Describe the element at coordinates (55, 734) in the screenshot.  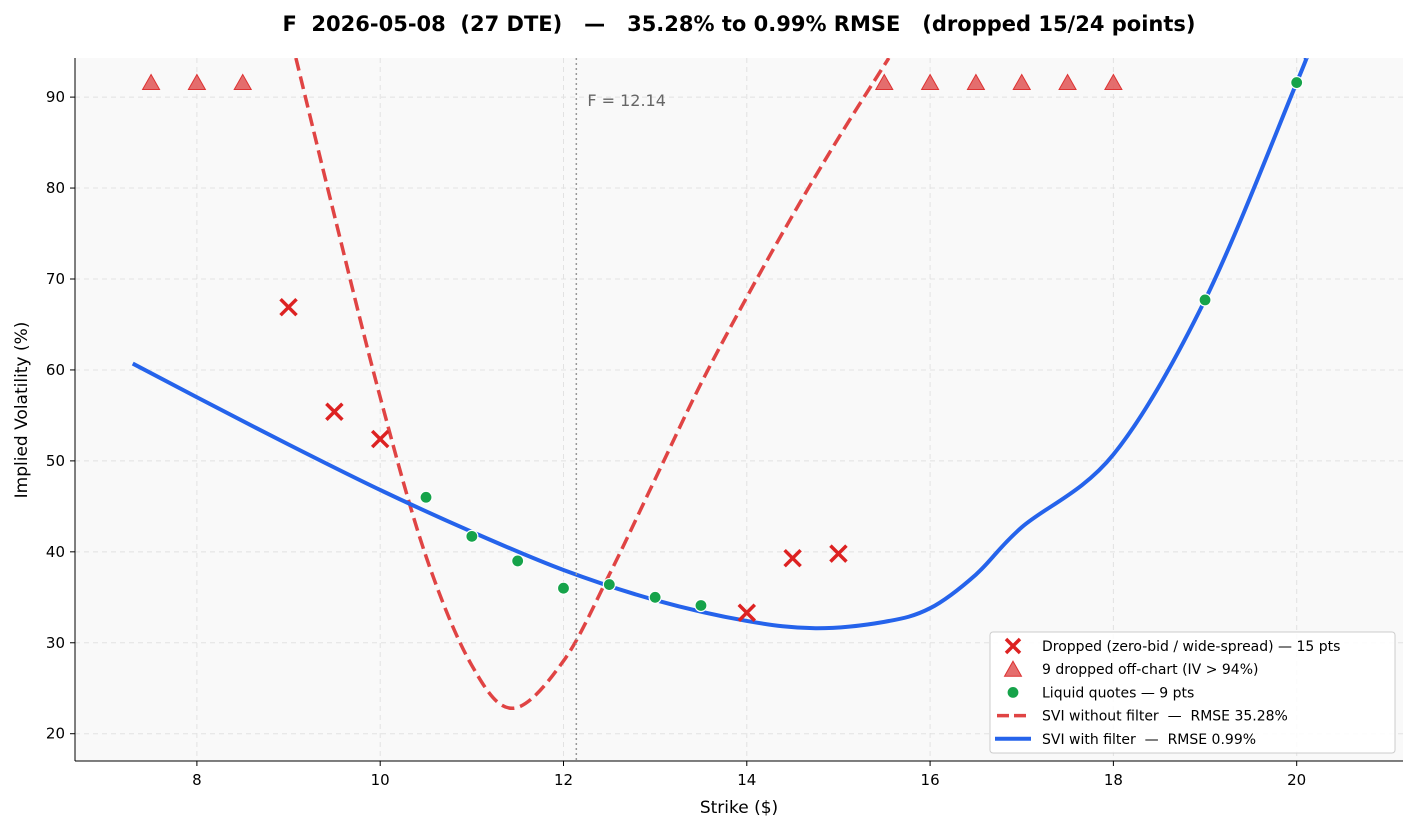
I see `y-tick-label: 20` at that location.